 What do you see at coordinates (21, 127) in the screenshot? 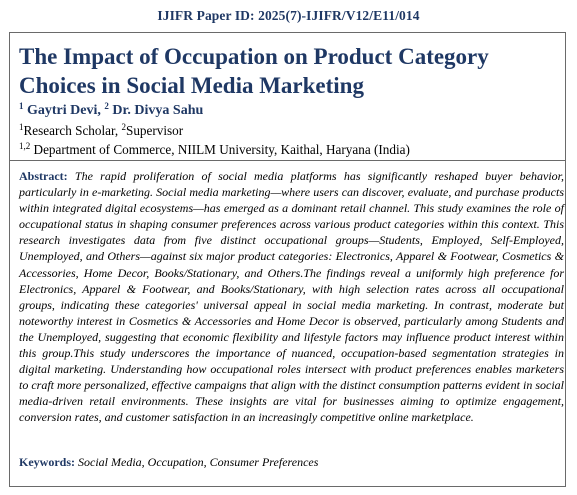
I see `role-1-marker: 1` at bounding box center [21, 127].